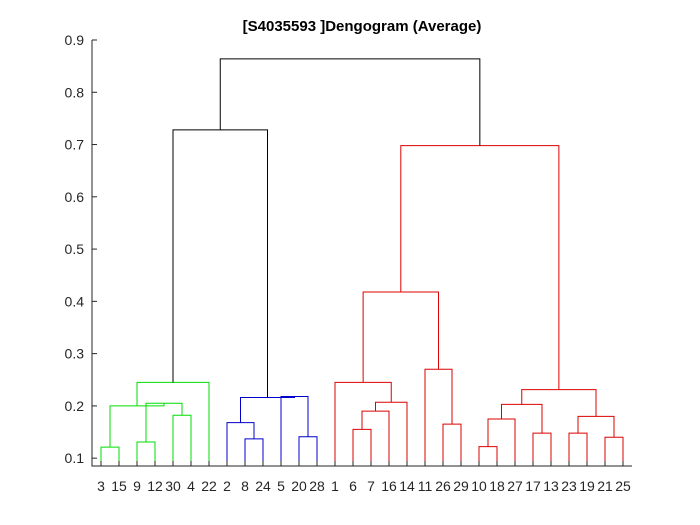 The height and width of the screenshot is (525, 700). I want to click on y-tick-label: 0.9, so click(75, 40).